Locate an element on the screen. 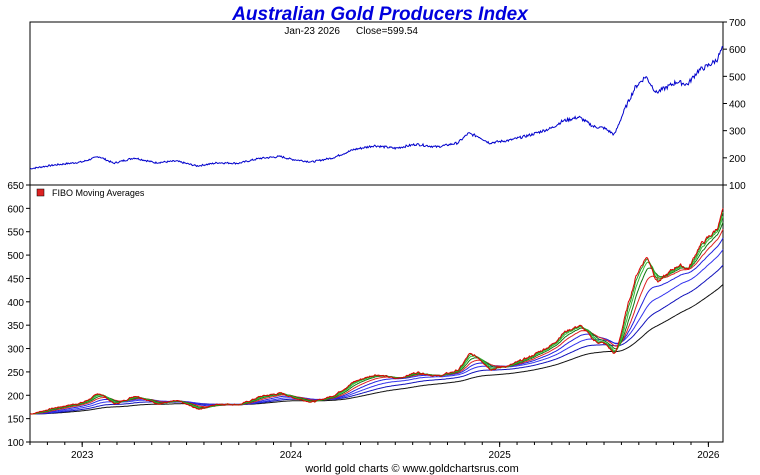 This screenshot has width=760, height=475. legend-swatch is located at coordinates (40, 192).